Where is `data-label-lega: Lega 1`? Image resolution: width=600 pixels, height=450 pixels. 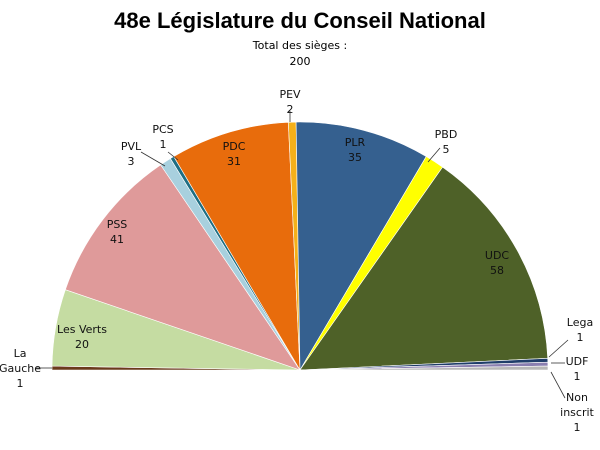 data-label-lega: Lega 1 is located at coordinates (580, 330).